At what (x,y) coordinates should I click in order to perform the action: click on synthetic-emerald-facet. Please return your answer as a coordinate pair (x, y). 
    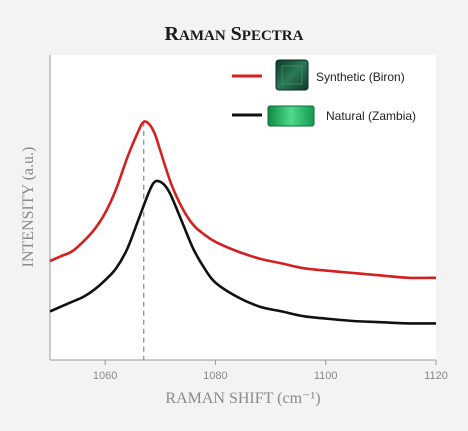
    Looking at the image, I should click on (292, 75).